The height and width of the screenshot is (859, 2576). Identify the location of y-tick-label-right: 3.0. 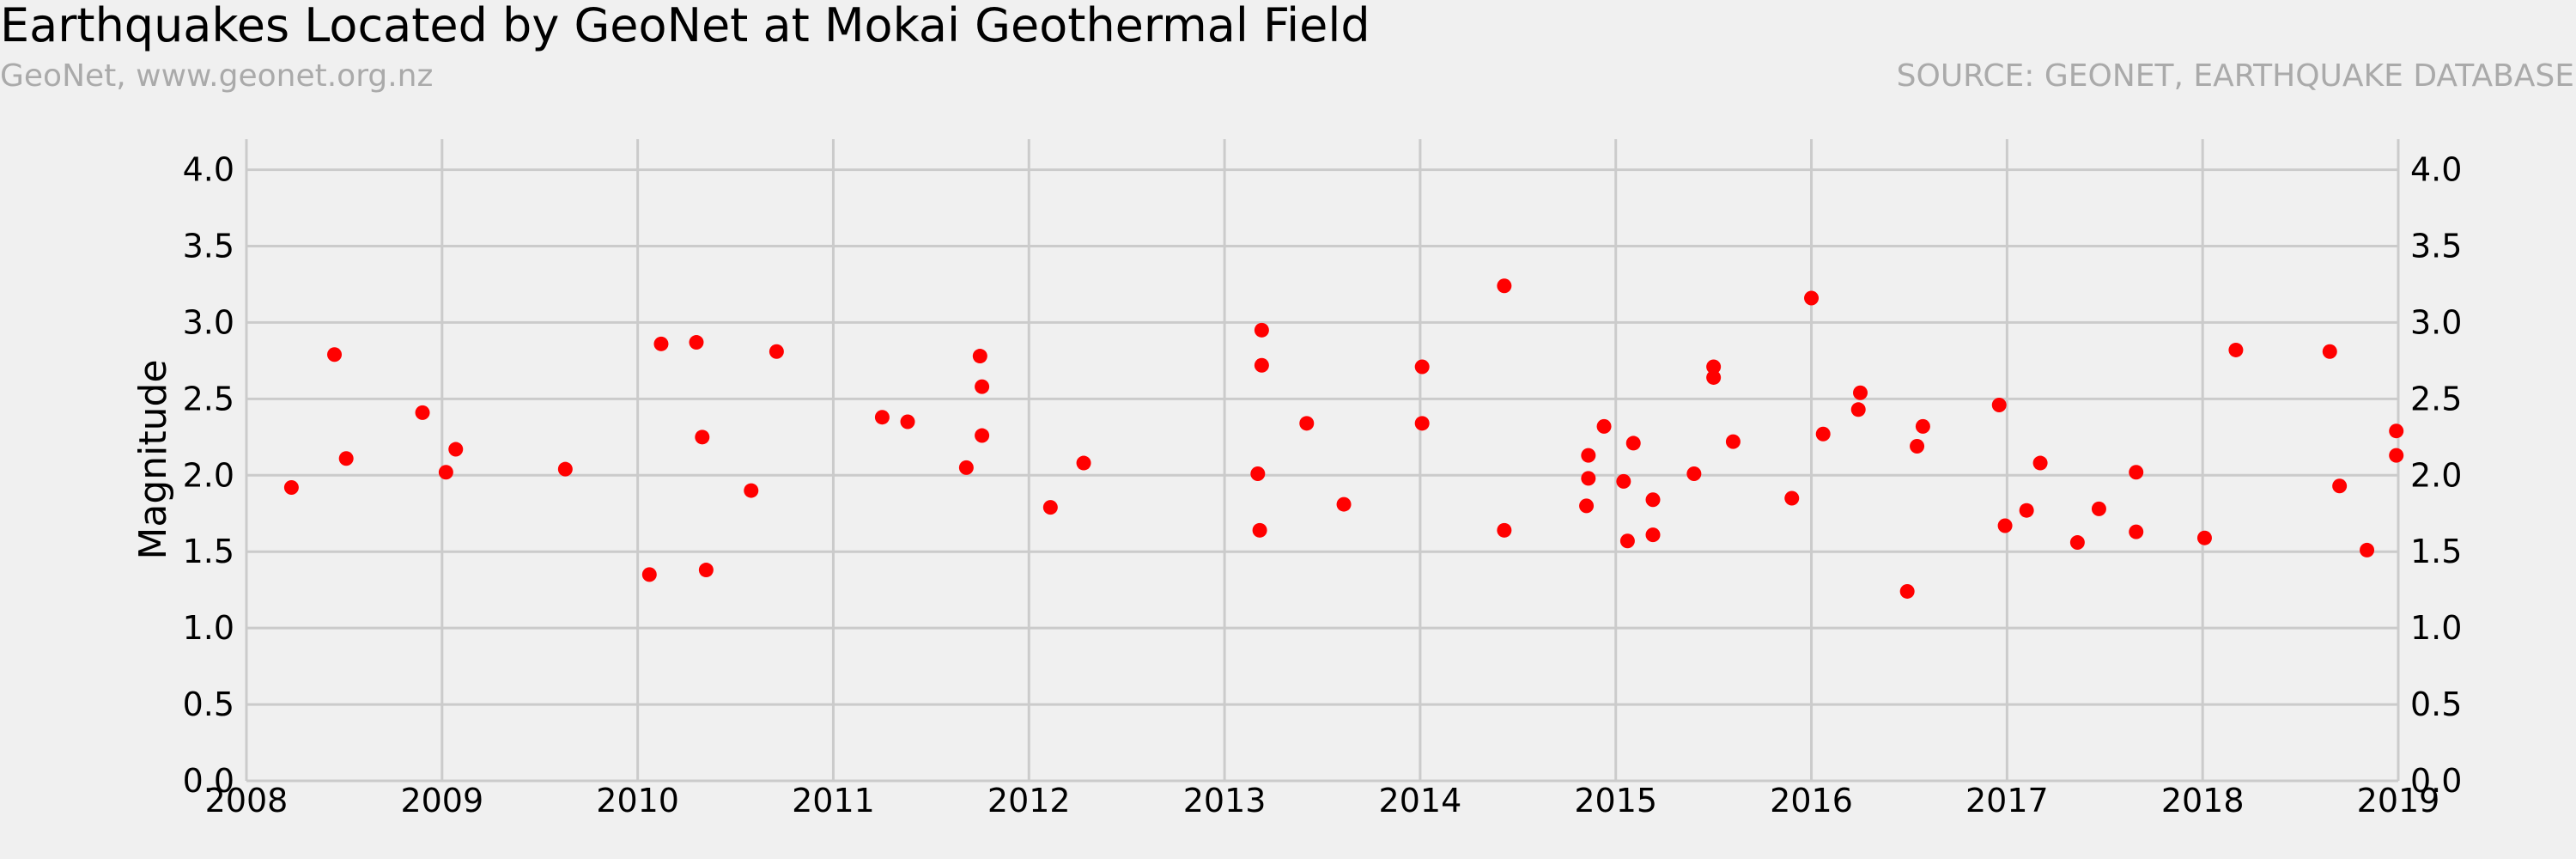
(2436, 322).